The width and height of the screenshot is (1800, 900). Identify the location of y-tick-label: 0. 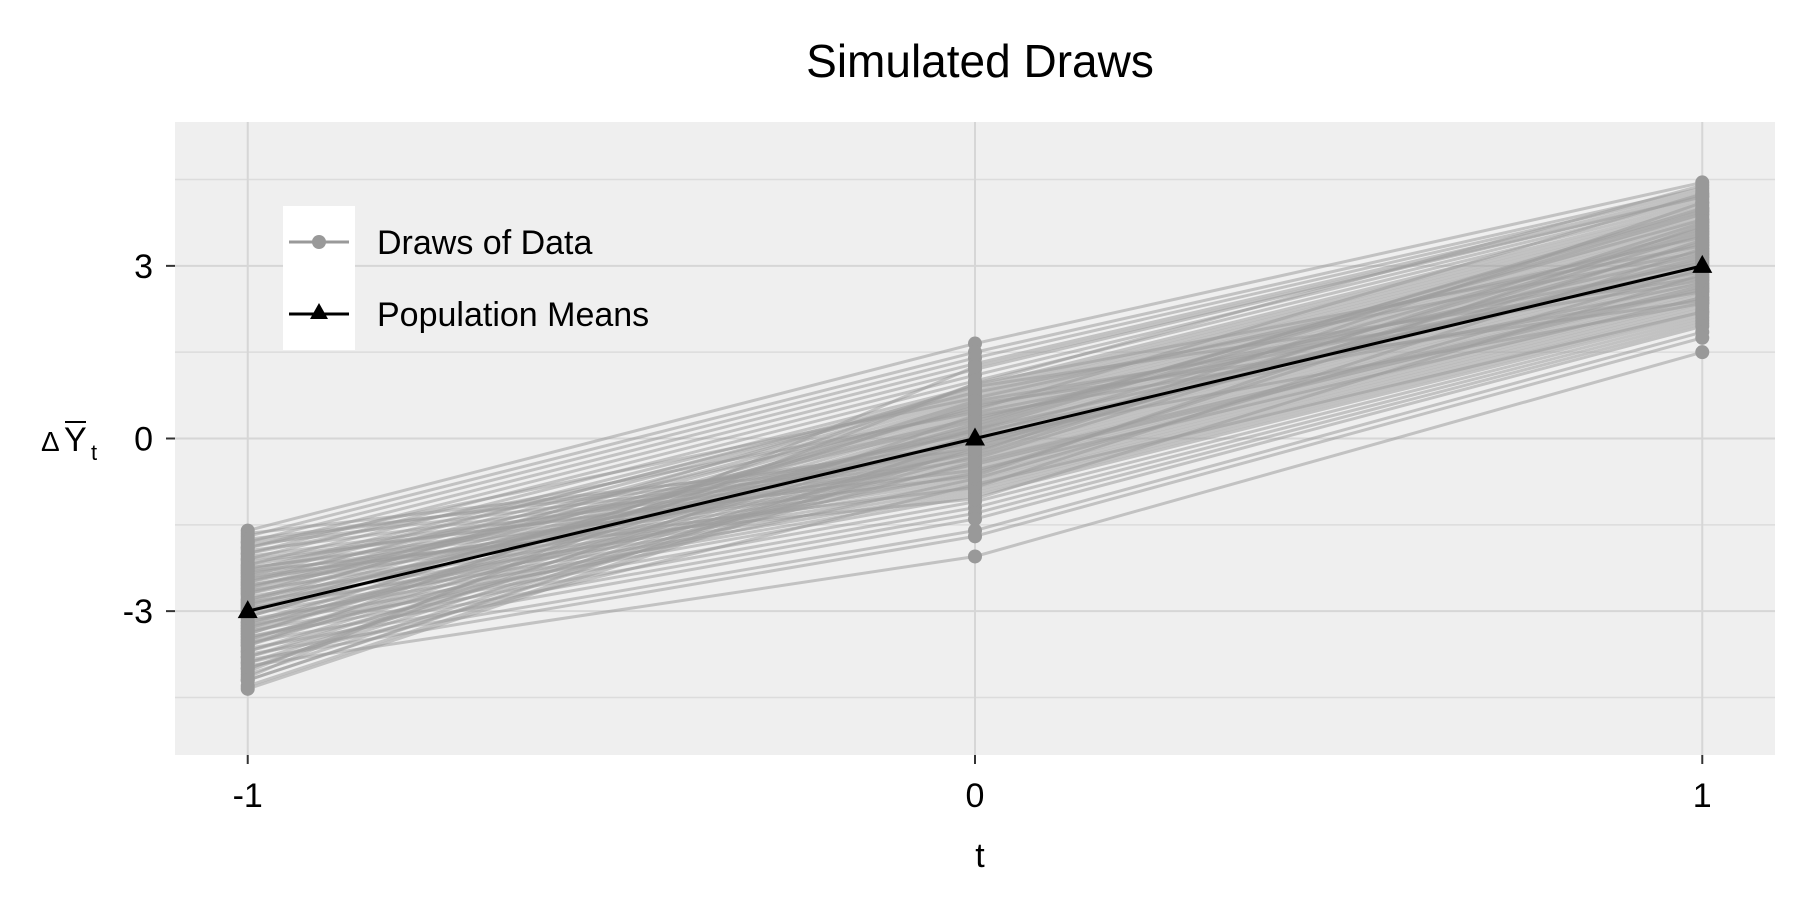
(143, 440).